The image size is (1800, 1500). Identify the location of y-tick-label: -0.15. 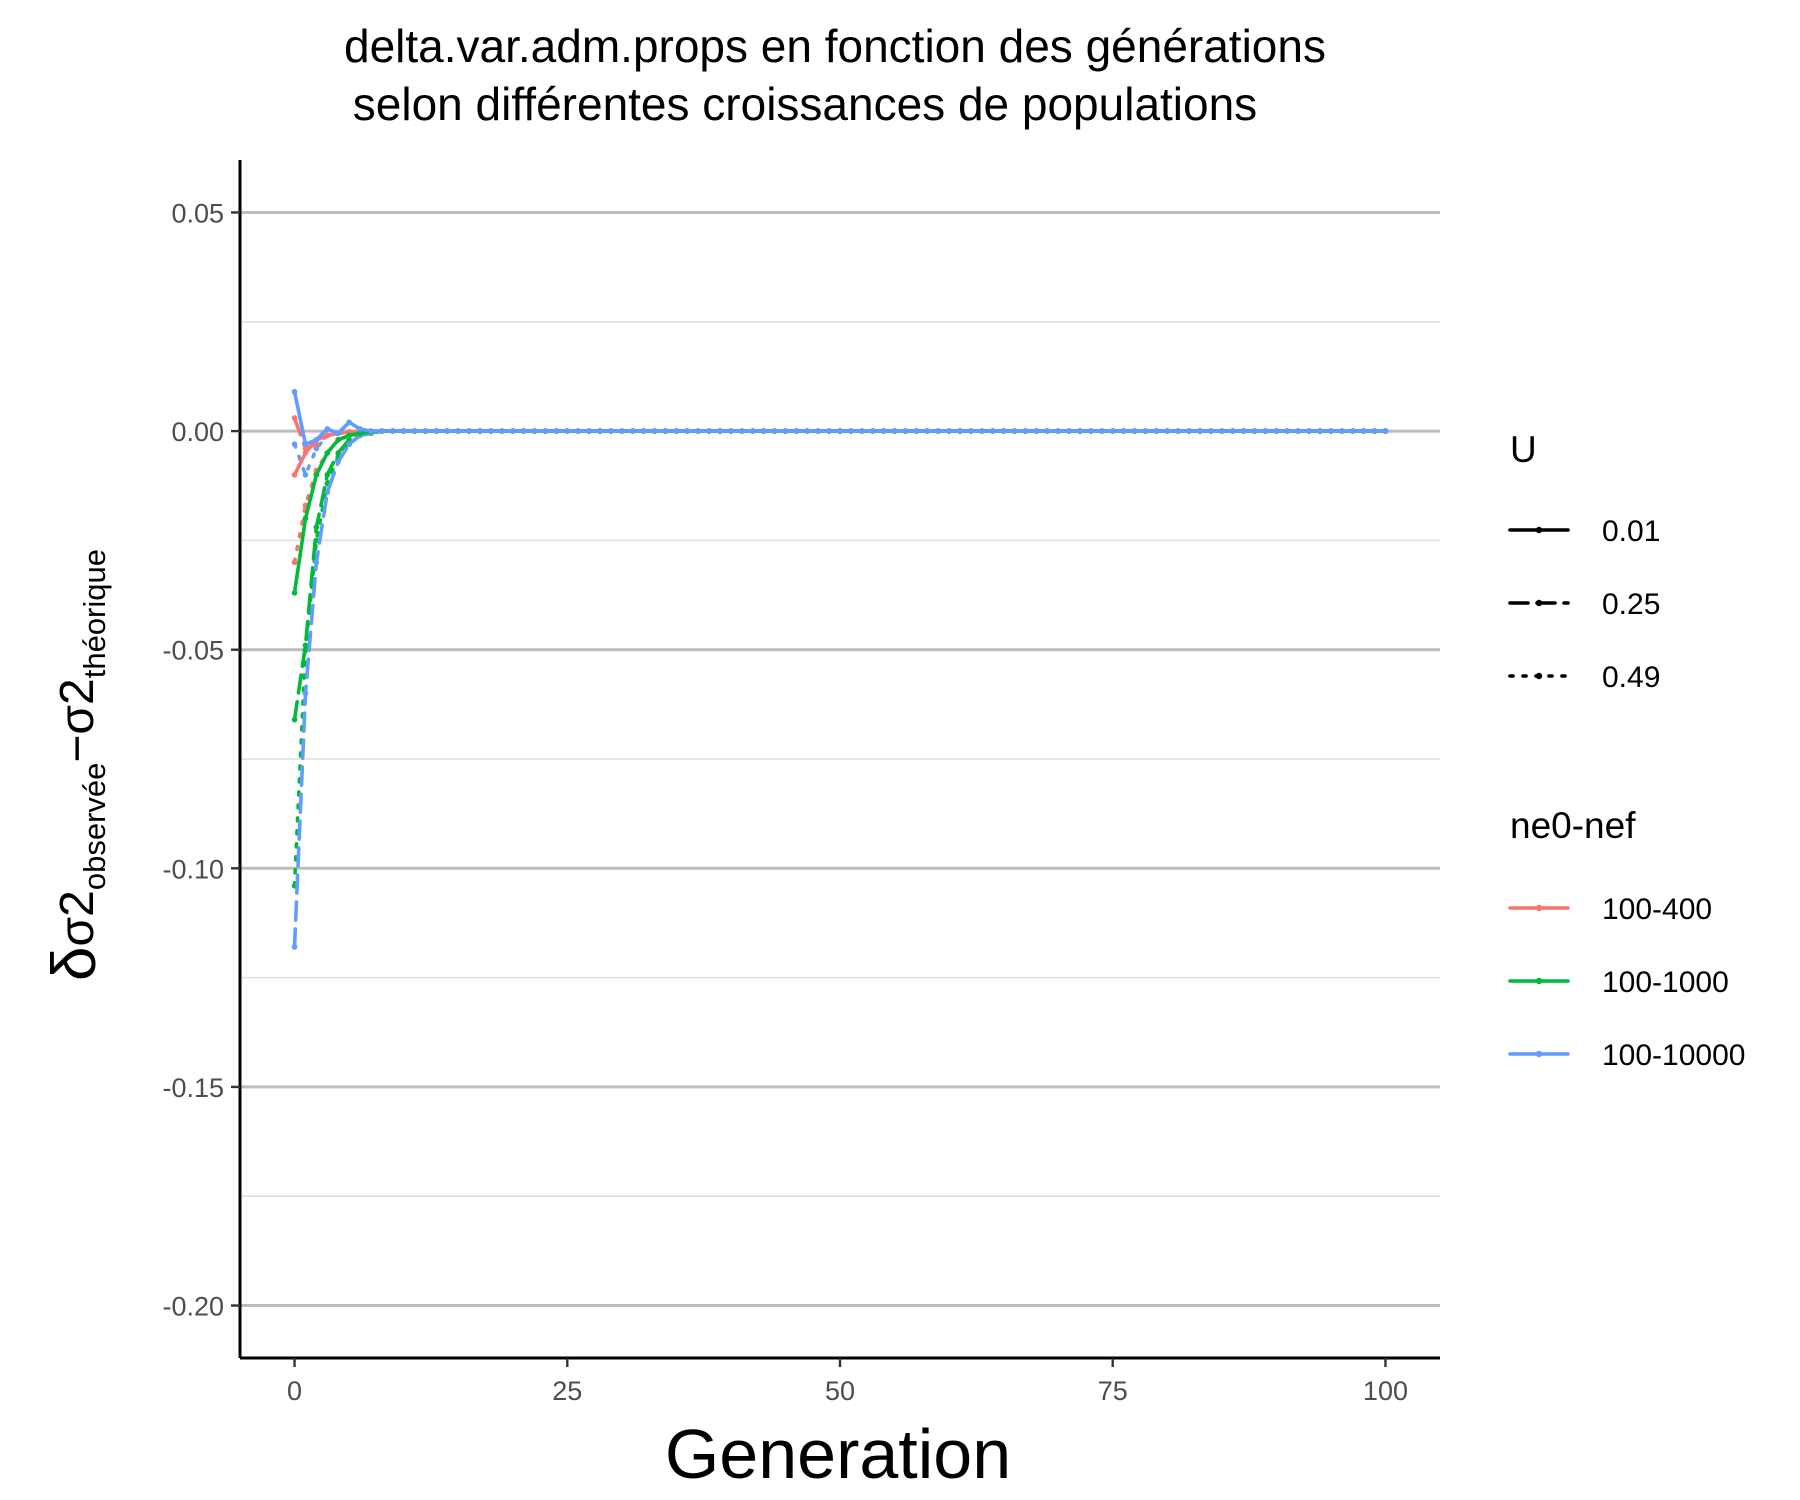
(193, 1088).